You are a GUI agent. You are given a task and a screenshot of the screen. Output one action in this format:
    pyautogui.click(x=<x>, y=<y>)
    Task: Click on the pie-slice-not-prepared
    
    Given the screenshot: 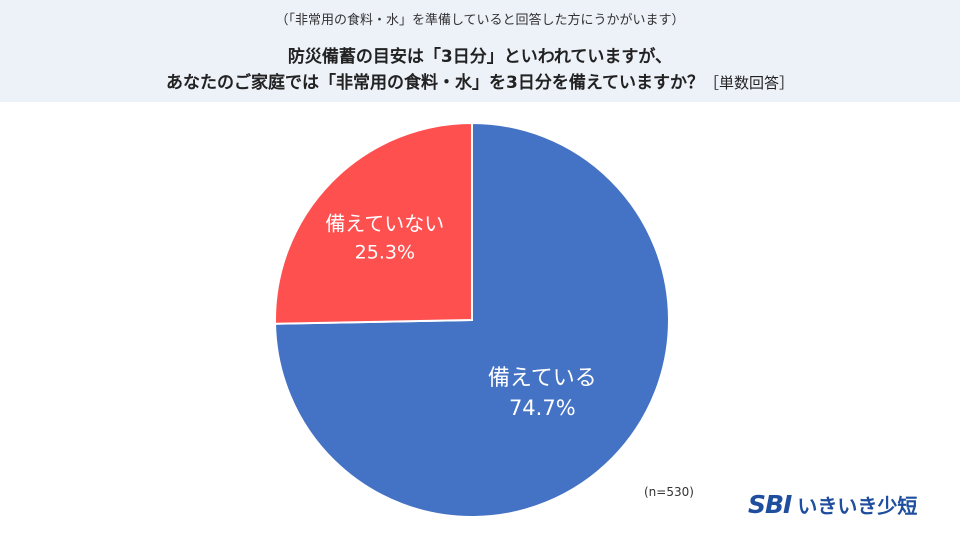 What is the action you would take?
    pyautogui.click(x=373, y=223)
    